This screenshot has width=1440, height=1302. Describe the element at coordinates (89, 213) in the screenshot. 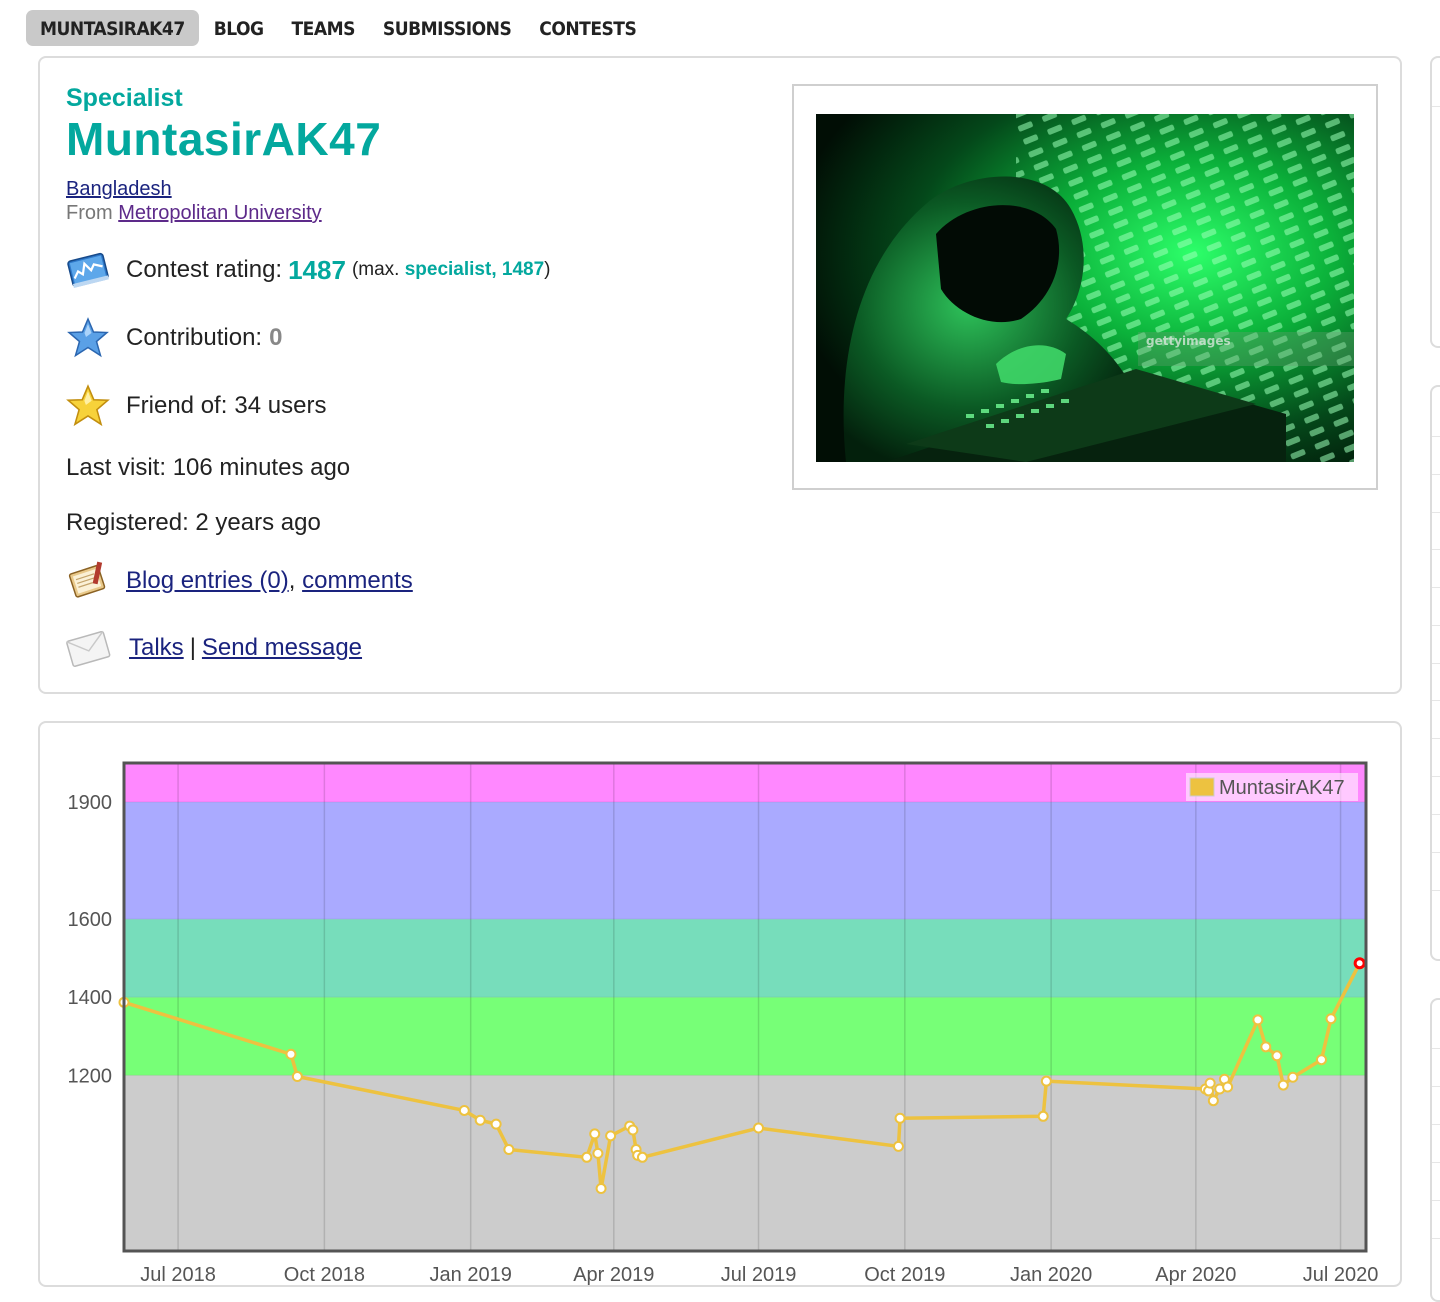

I see `from-label: From` at that location.